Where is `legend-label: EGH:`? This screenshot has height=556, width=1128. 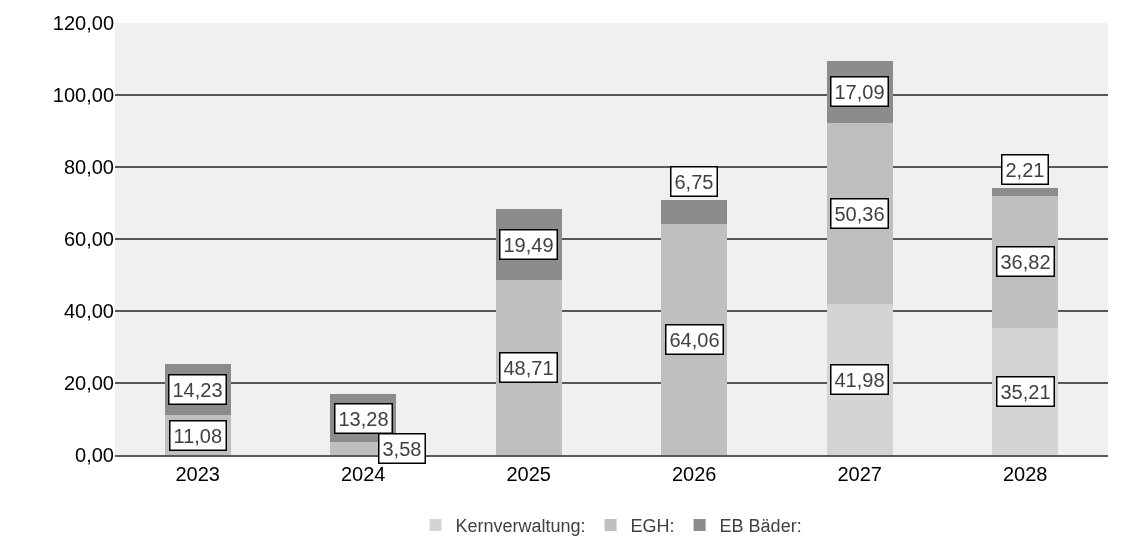
legend-label: EGH: is located at coordinates (652, 526).